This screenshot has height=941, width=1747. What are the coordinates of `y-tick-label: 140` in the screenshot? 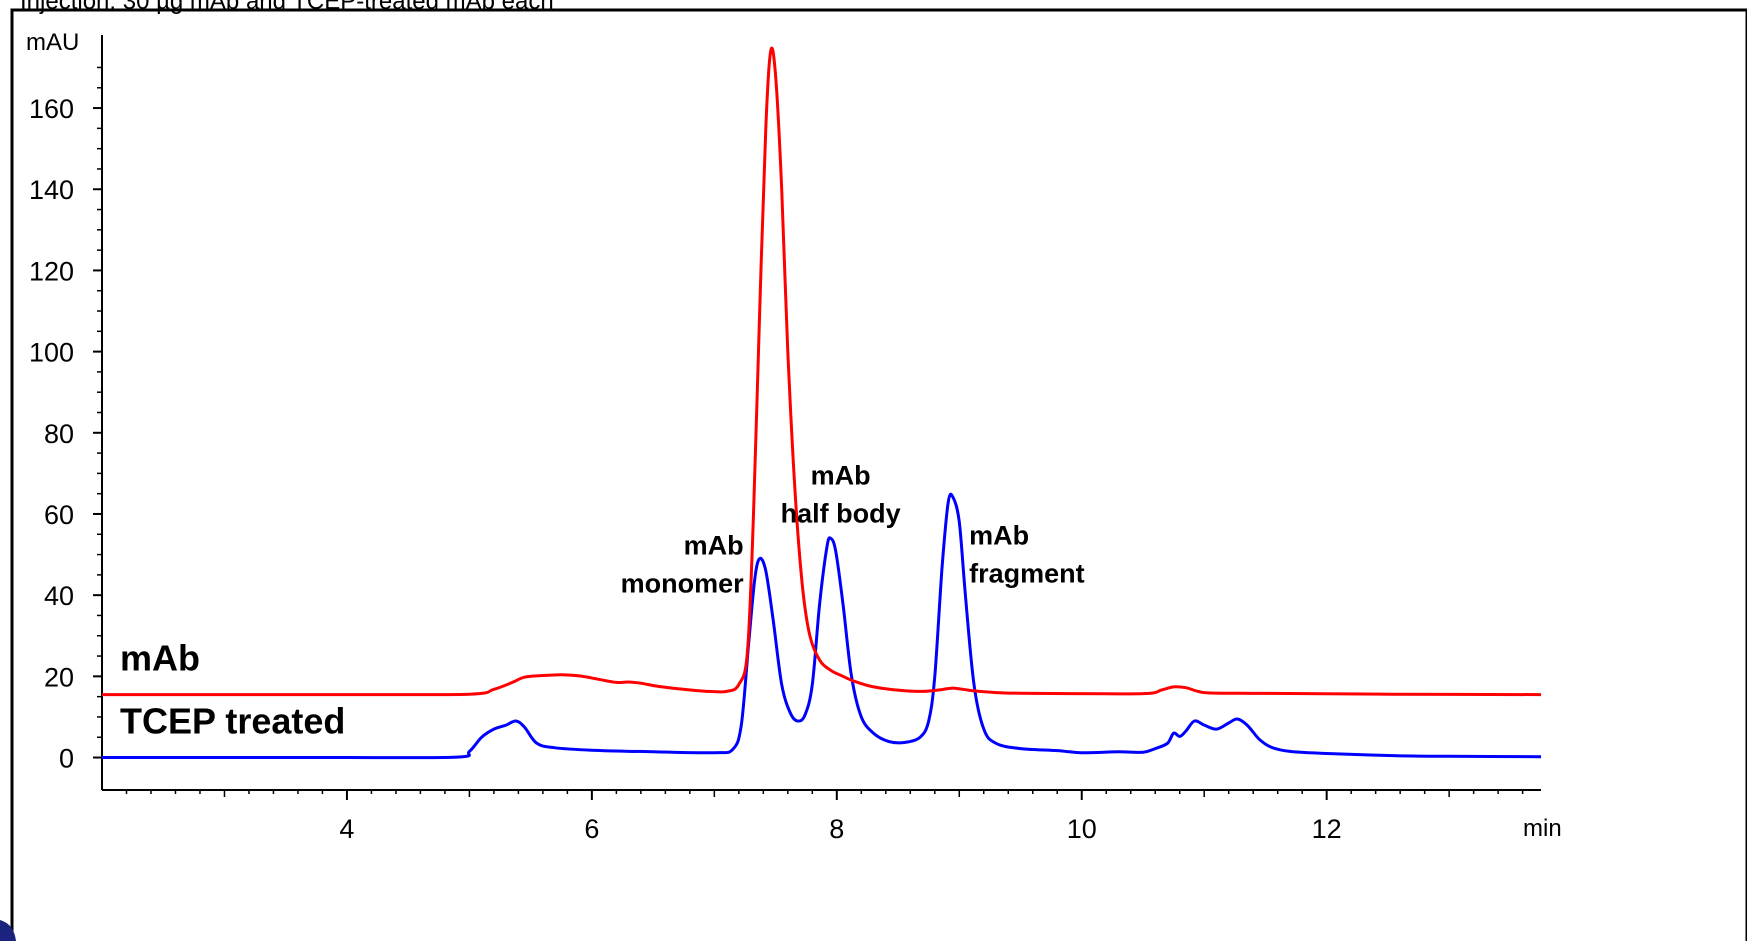 It's located at (51, 190).